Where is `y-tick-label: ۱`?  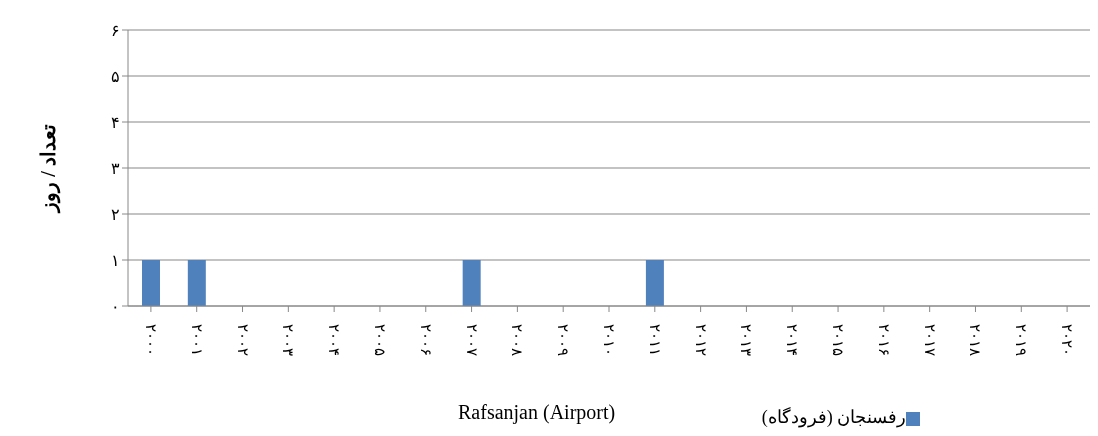
y-tick-label: ۱ is located at coordinates (115, 260).